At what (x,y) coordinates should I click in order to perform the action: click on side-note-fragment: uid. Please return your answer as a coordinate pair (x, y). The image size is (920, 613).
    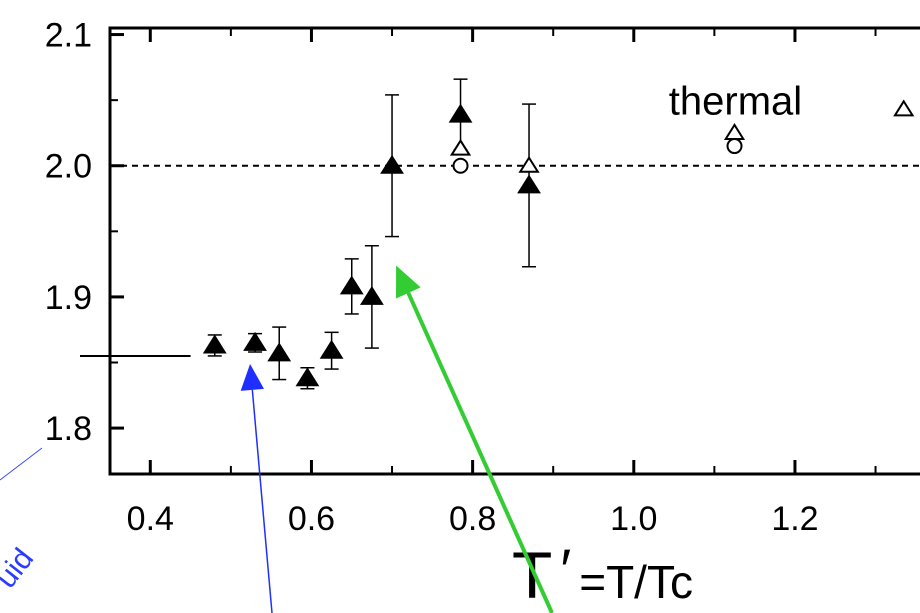
    Looking at the image, I should click on (20, 568).